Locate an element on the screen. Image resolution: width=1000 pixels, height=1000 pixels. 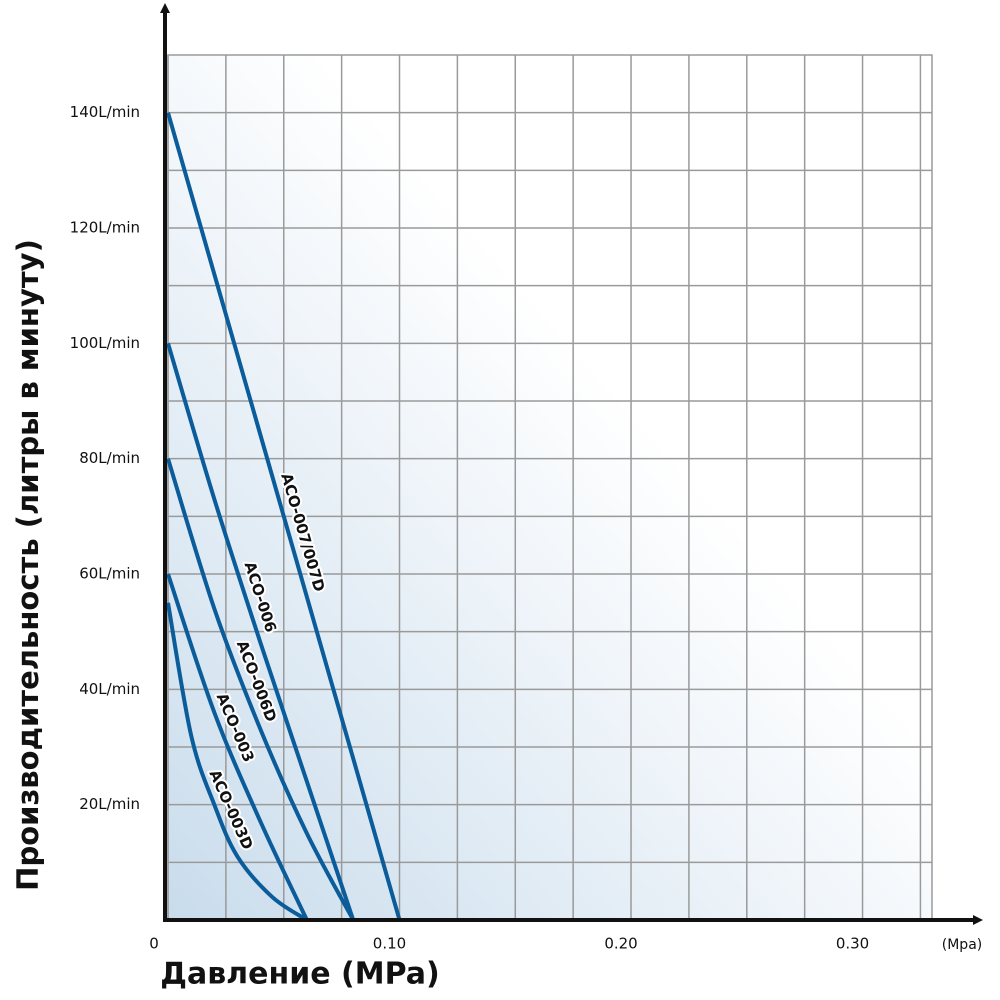
y-tick-label: 100L/min is located at coordinates (105, 343).